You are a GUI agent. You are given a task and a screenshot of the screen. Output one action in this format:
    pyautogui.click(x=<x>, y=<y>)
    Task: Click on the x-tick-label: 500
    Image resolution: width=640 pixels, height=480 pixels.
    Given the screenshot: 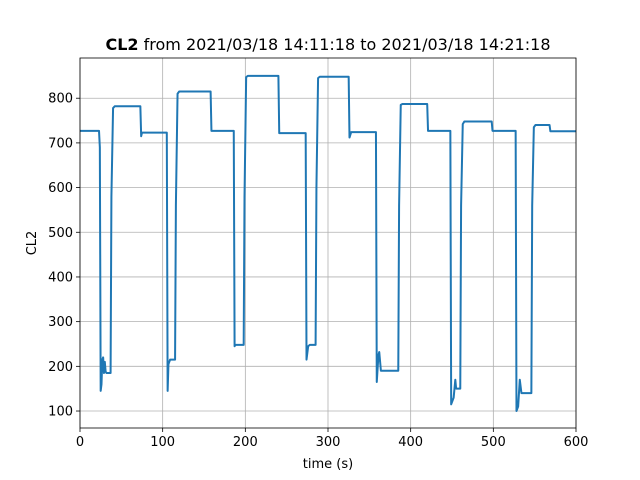 What is the action you would take?
    pyautogui.click(x=493, y=442)
    